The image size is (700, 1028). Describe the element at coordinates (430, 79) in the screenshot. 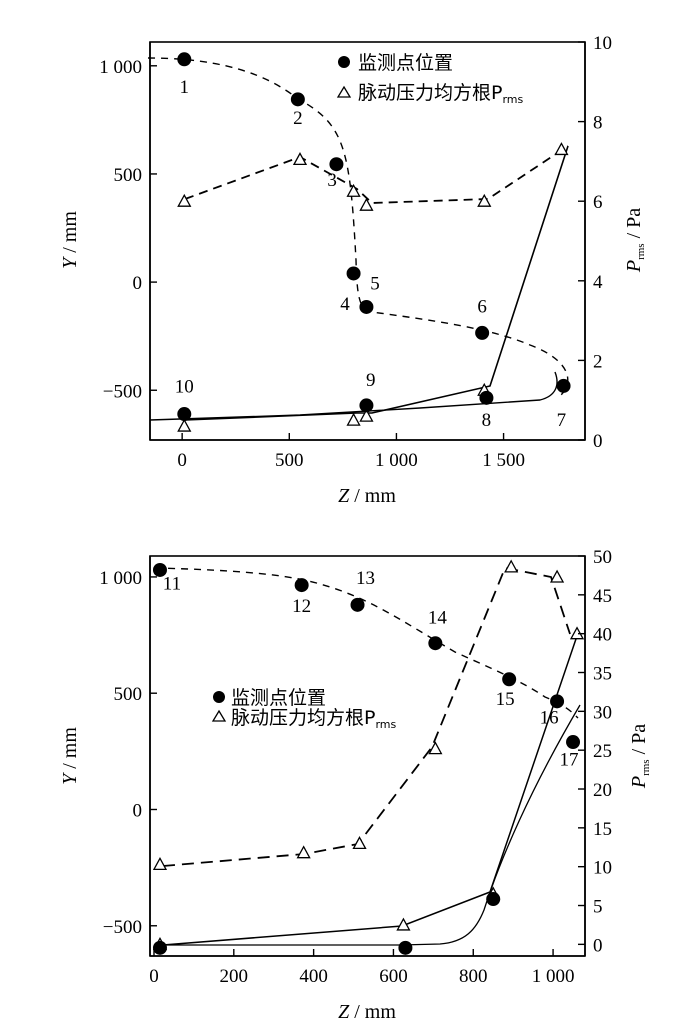

I see `legend-top: 监测点位置 脉动压力均方根Prms` at that location.